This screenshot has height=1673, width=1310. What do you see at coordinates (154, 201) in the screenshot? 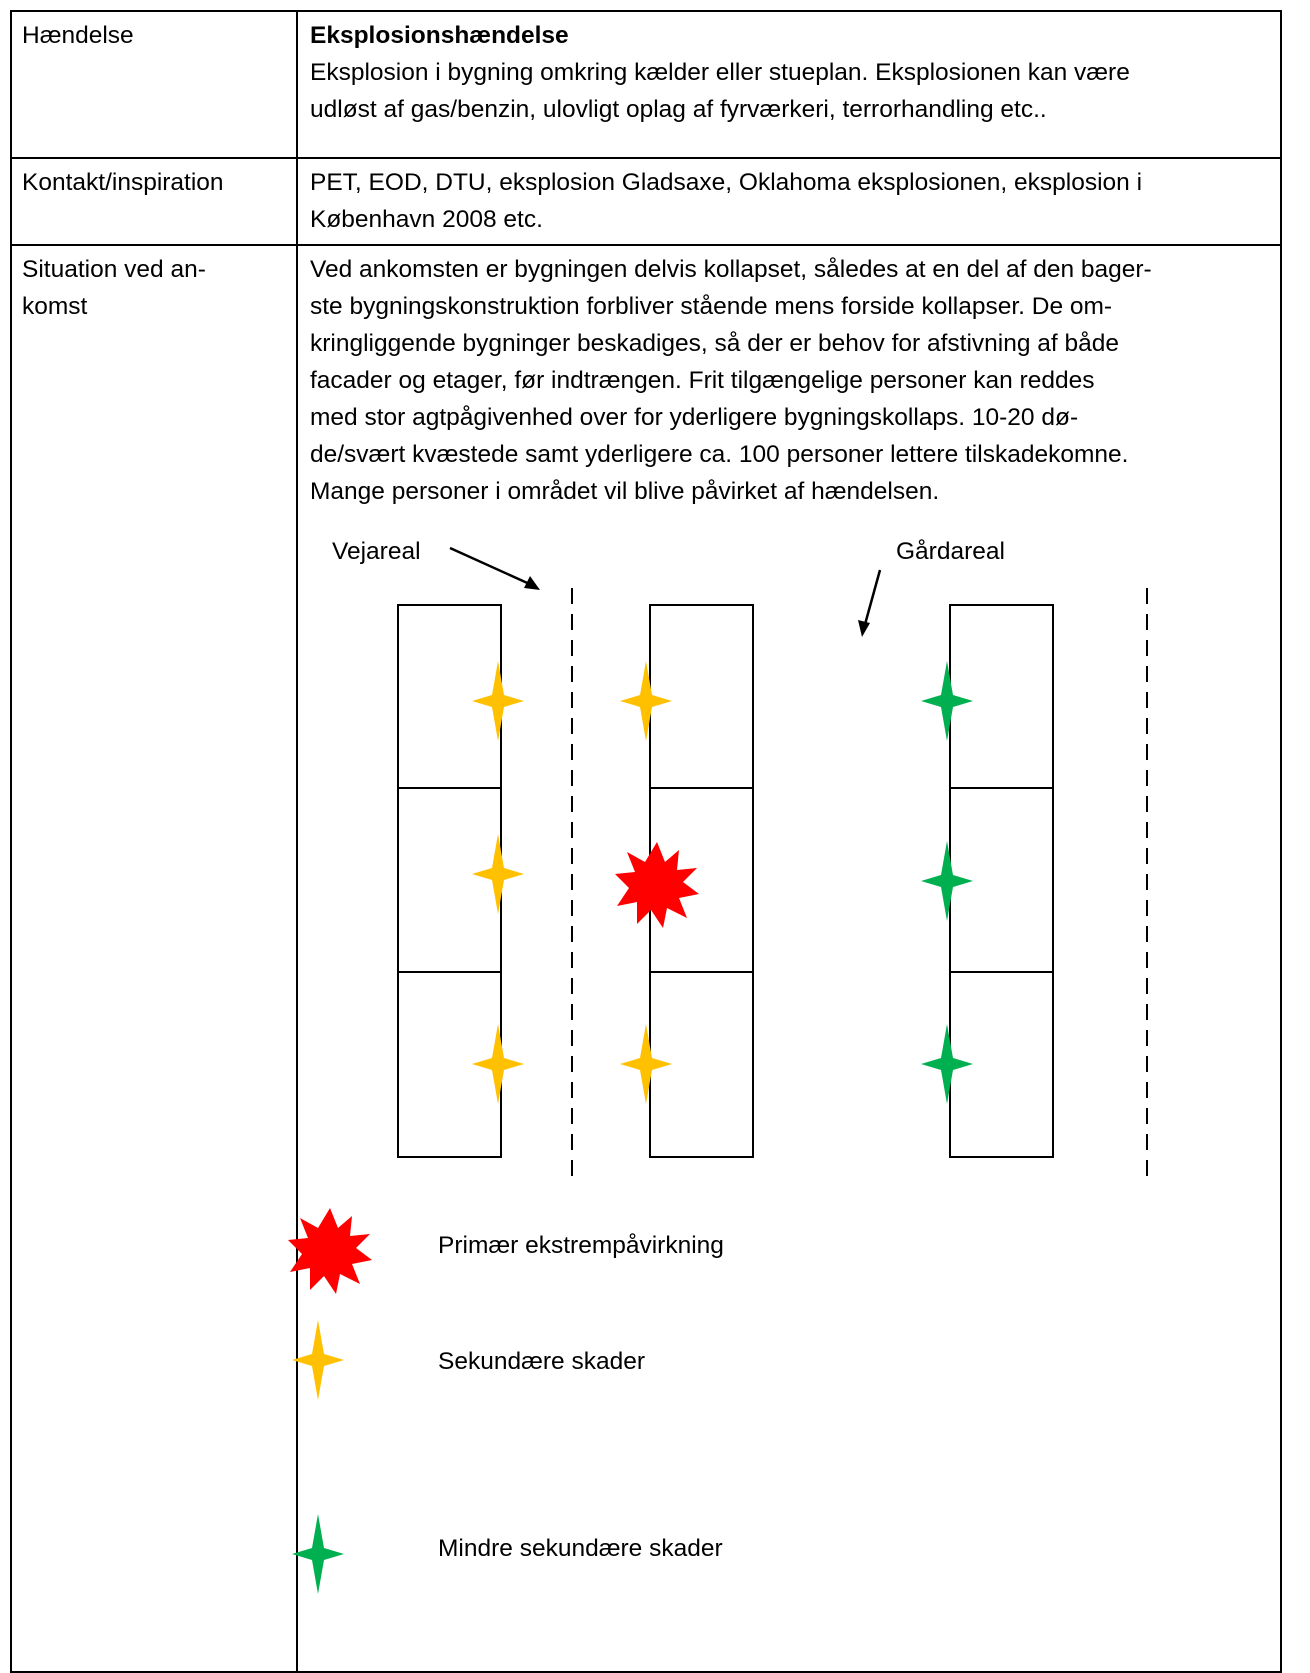
I see `row-label: Kontakt/inspiration` at bounding box center [154, 201].